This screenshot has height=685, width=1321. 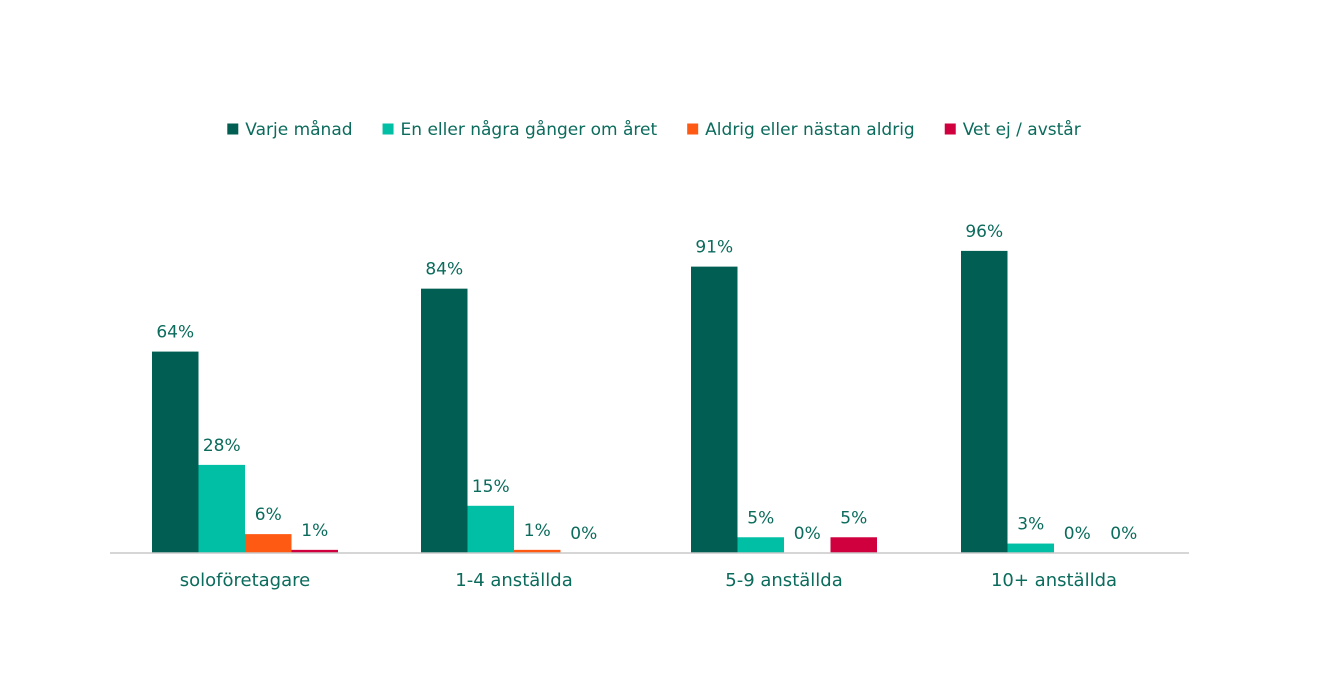 I want to click on legend-item: En eller några gånger om året, so click(x=520, y=129).